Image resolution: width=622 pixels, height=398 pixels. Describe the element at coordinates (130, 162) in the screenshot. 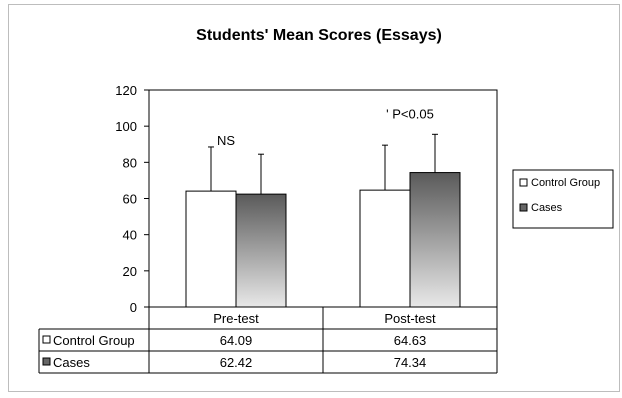

I see `y-tick-label: 80` at that location.